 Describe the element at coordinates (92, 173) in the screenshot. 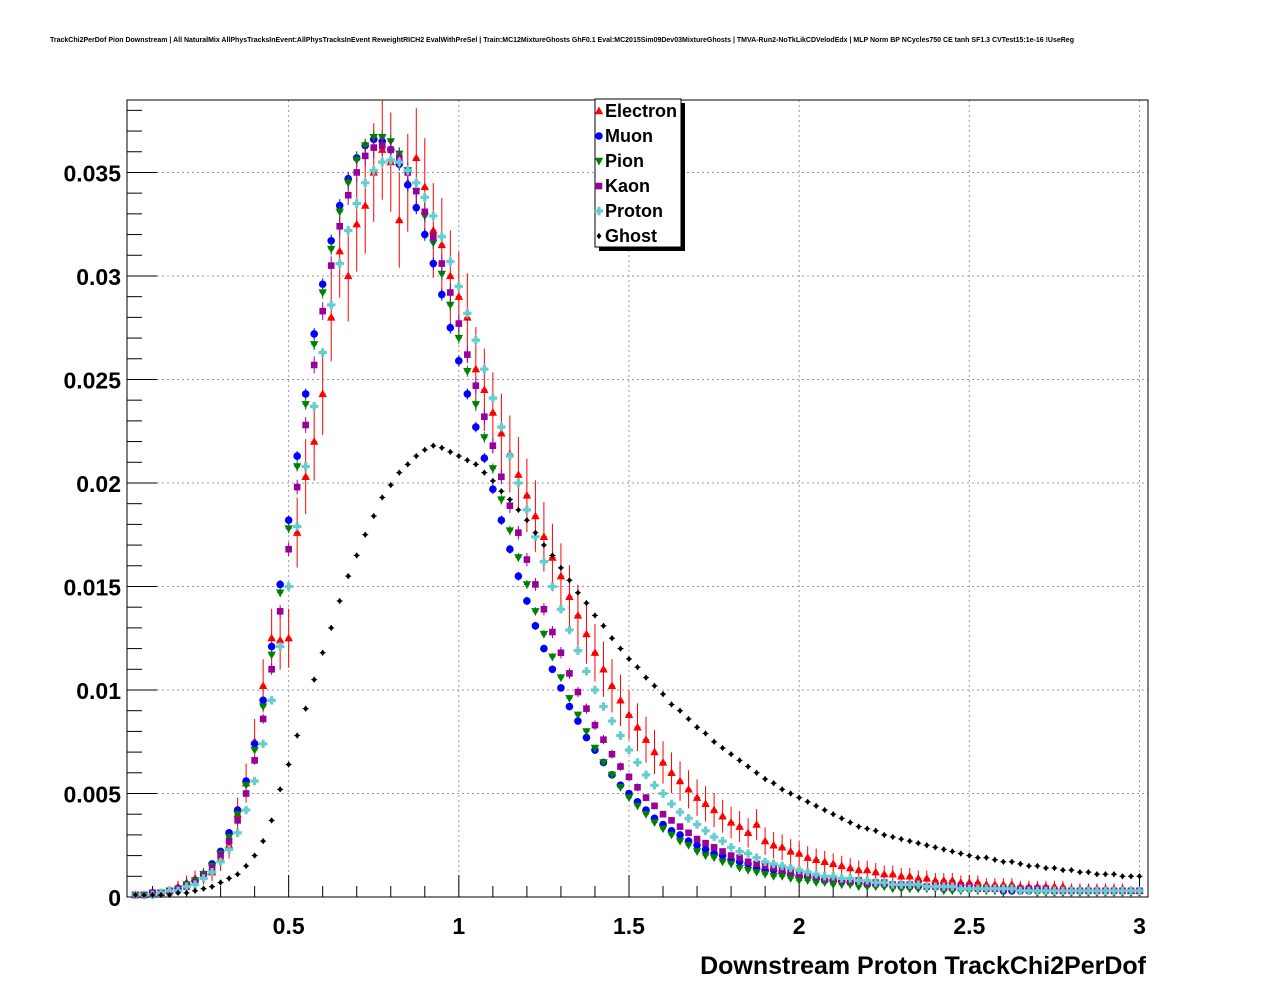

I see `y-tick-label: 0.035` at that location.